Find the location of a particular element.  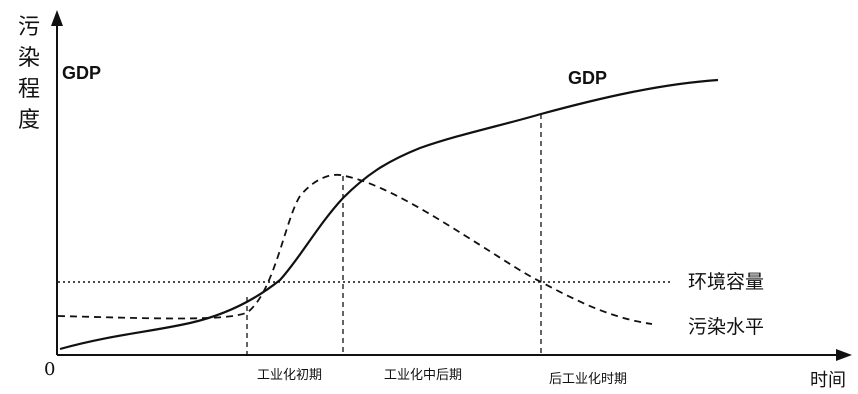

y-axis-title: 污染程度 is located at coordinates (28, 74).